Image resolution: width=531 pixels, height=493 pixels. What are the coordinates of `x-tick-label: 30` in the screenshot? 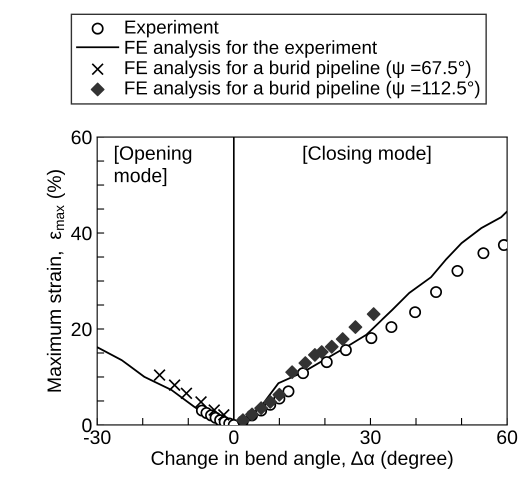 It's located at (370, 437).